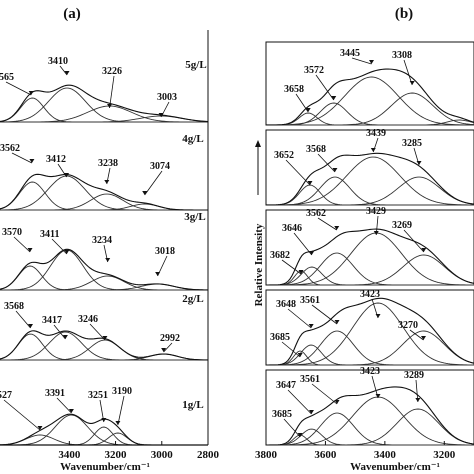 This screenshot has width=474, height=474. I want to click on x-tick-label-a-1: 3400, so click(69, 455).